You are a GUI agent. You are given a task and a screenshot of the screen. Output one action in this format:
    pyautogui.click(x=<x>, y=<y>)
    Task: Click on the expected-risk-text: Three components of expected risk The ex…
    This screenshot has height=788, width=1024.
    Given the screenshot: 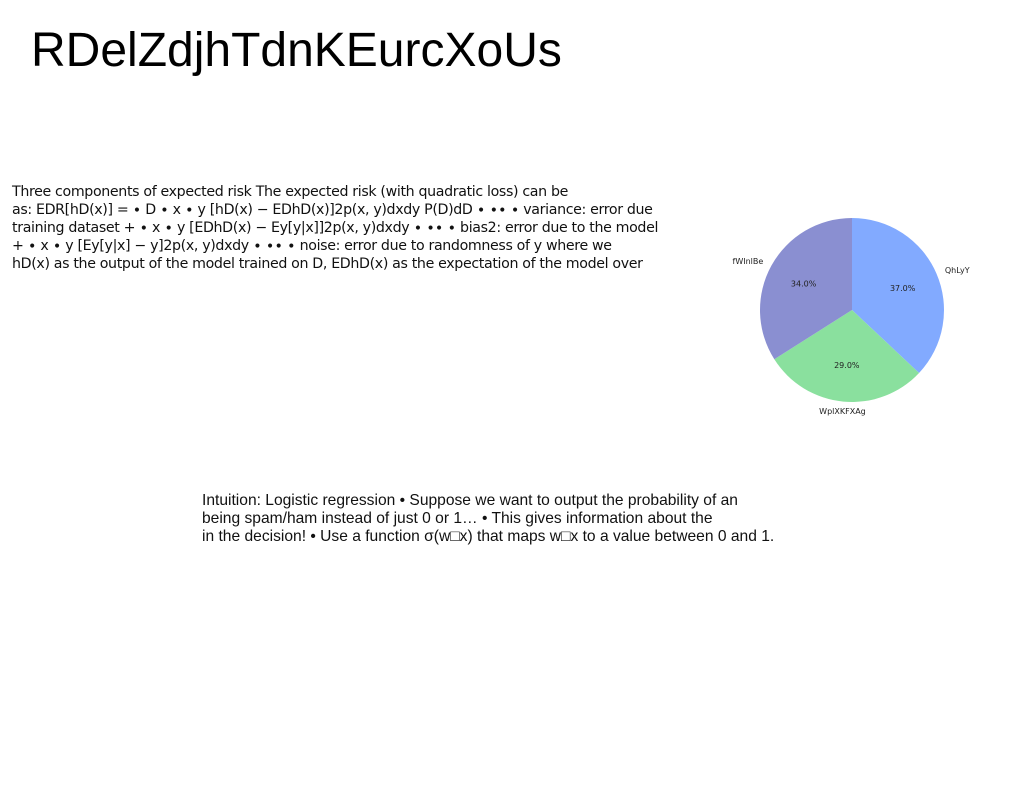 What is the action you would take?
    pyautogui.click(x=335, y=228)
    